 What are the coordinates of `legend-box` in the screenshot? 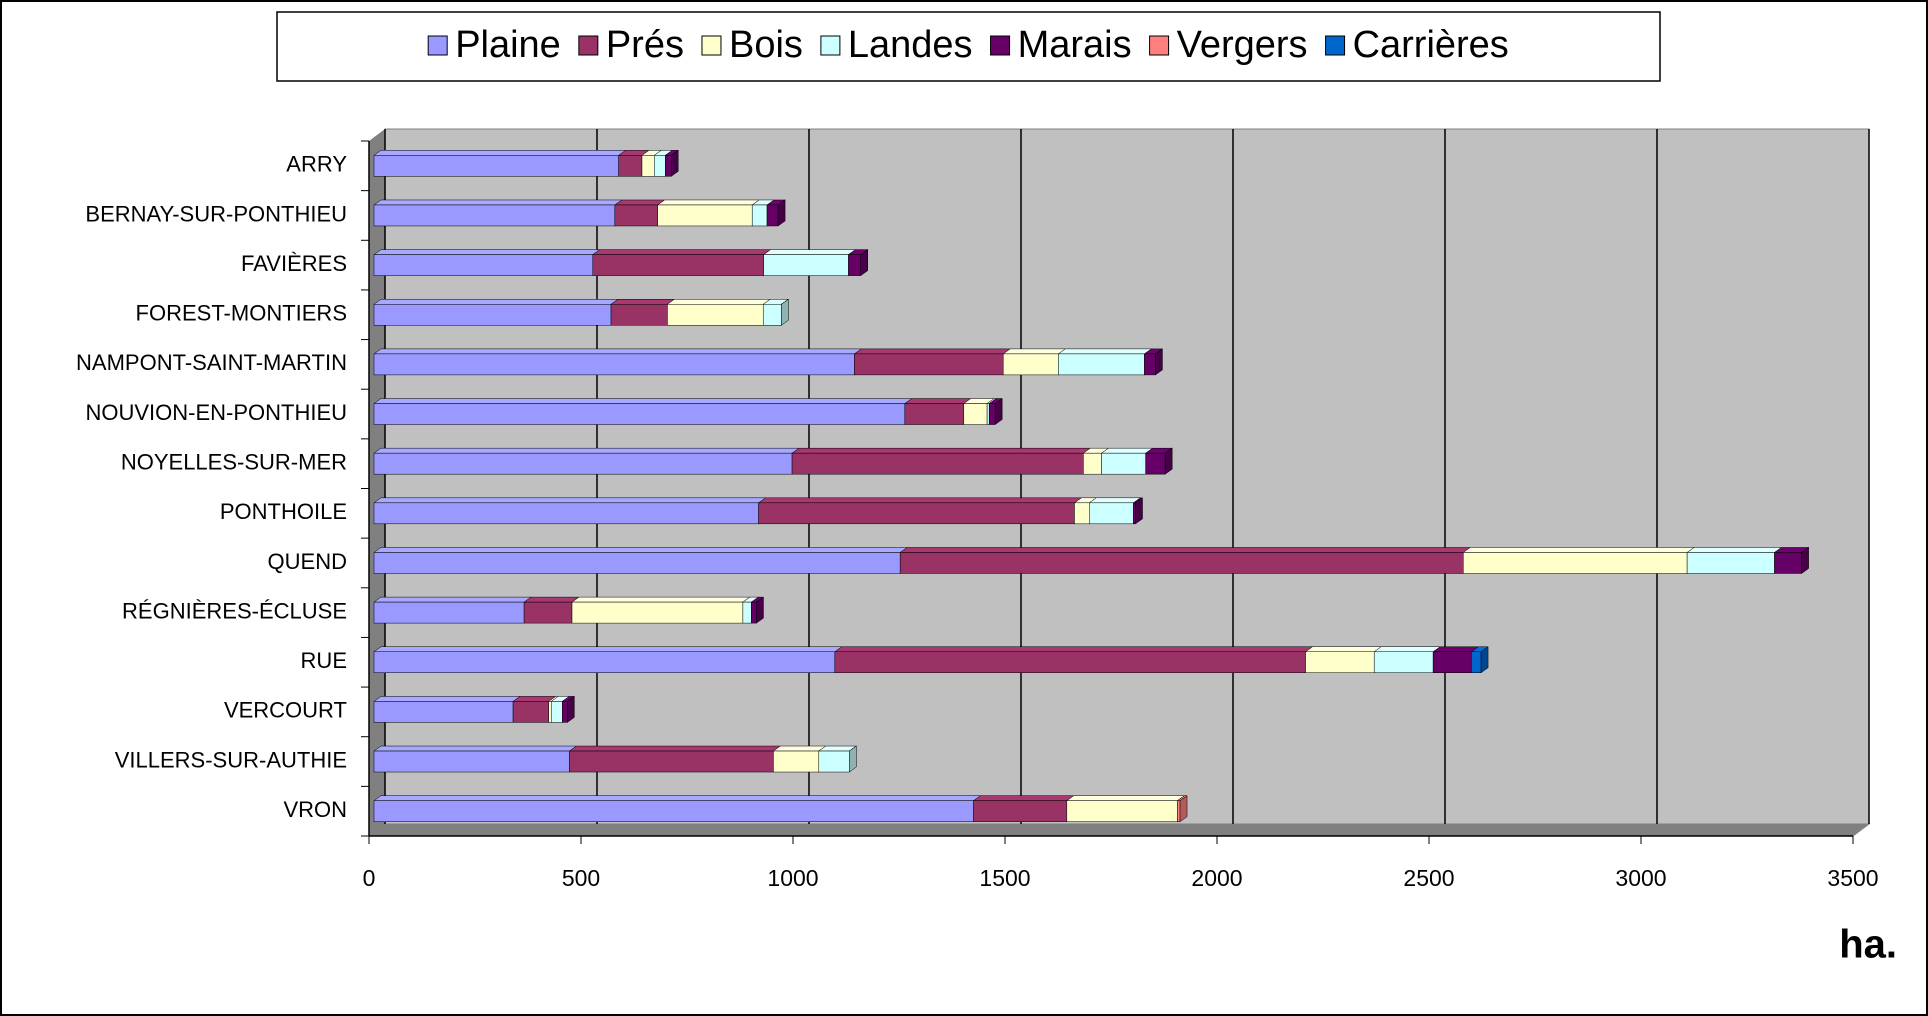 It's located at (968, 46).